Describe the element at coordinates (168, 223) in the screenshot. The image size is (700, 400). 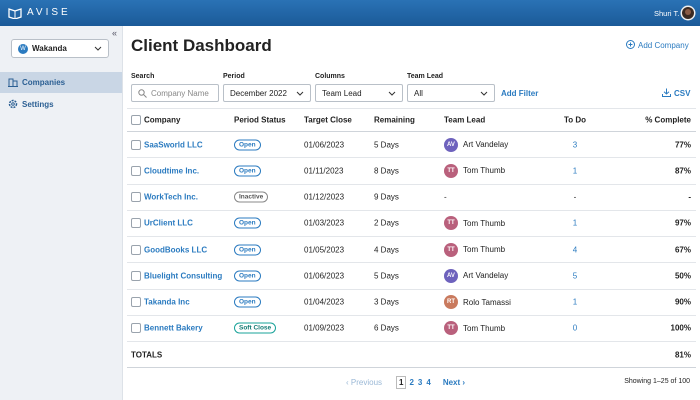
I see `company-link: UrClient LLC` at that location.